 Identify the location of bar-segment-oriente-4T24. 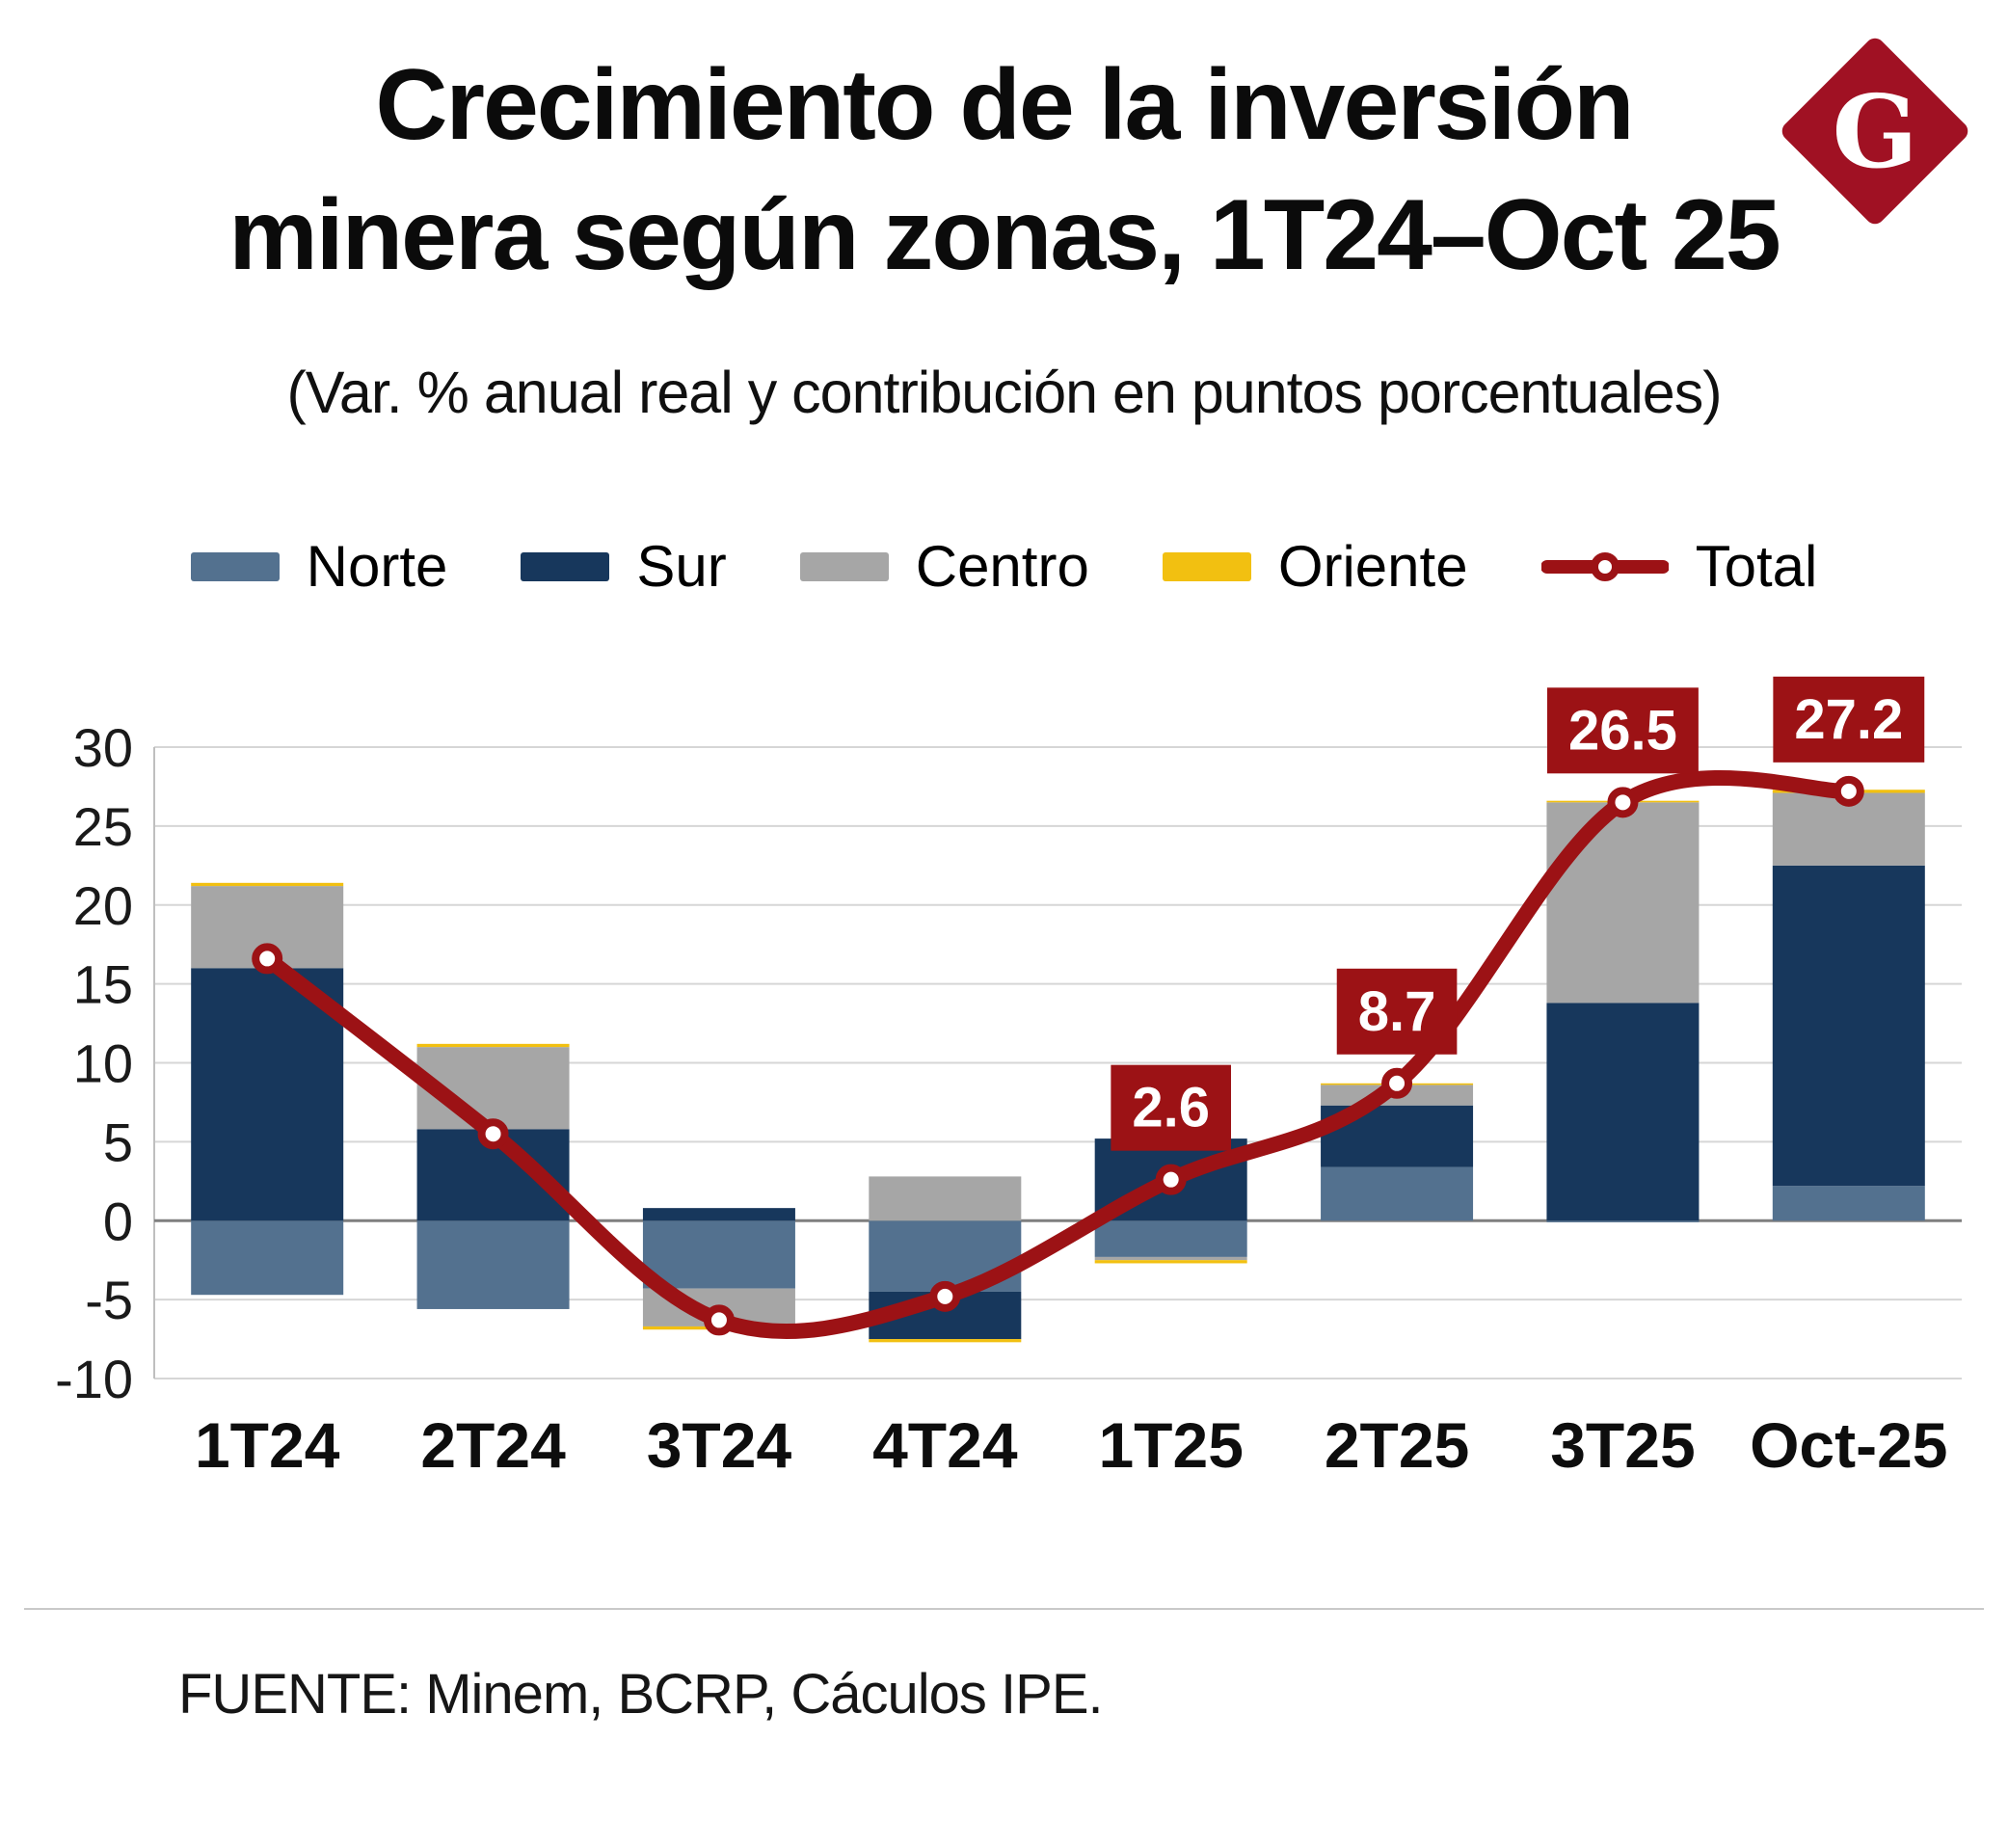
(946, 1341).